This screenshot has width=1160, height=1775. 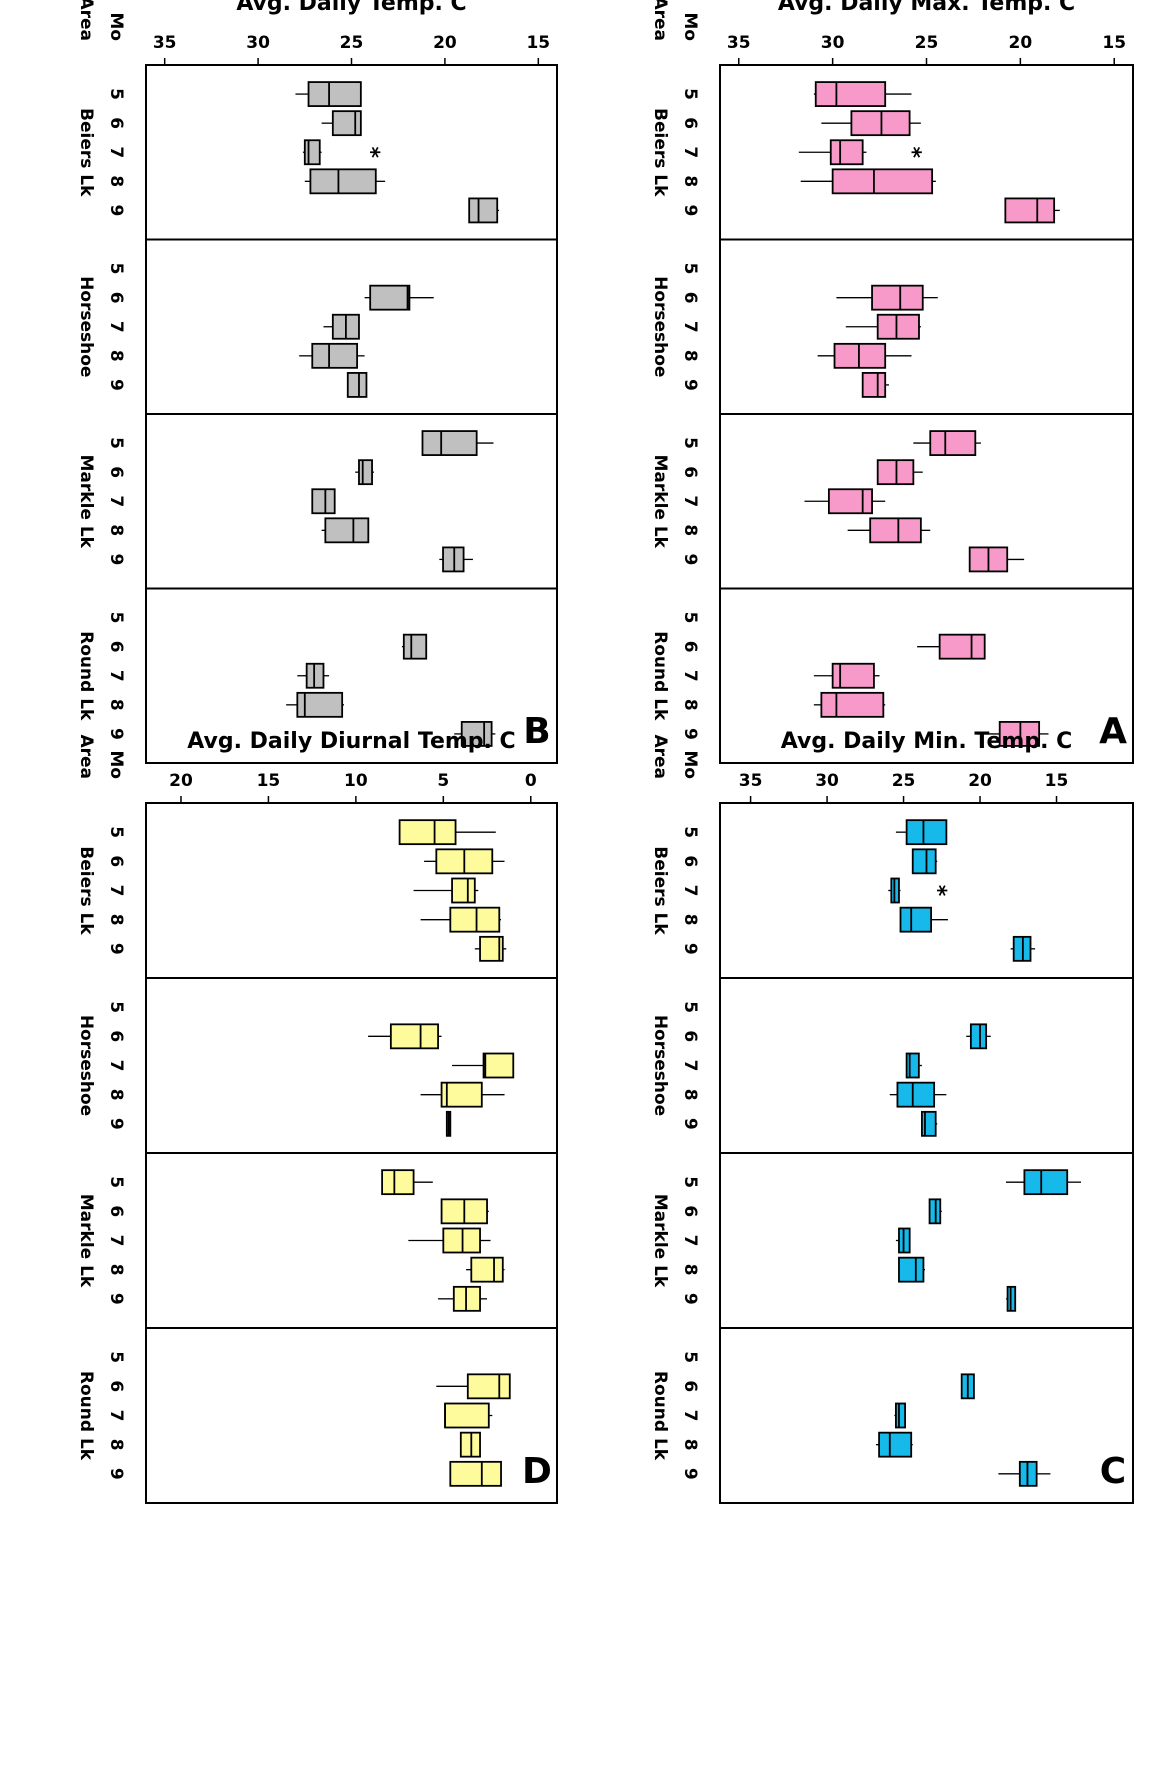 What do you see at coordinates (937, 891) in the screenshot?
I see `outlier-marker: *` at bounding box center [937, 891].